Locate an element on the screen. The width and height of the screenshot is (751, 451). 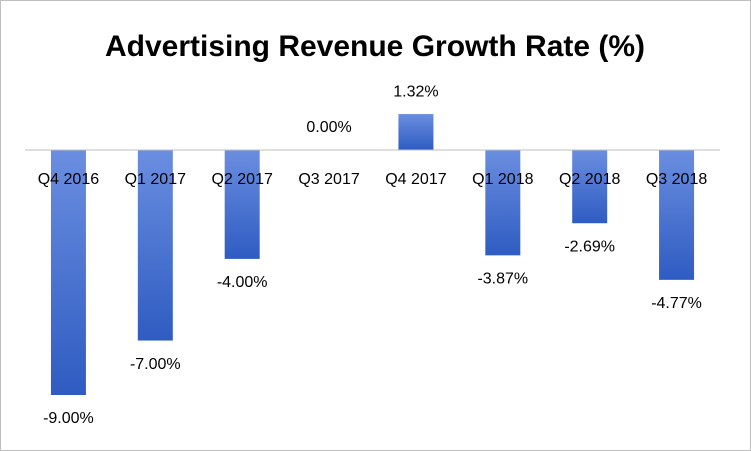
value-label: -7.00% is located at coordinates (155, 364).